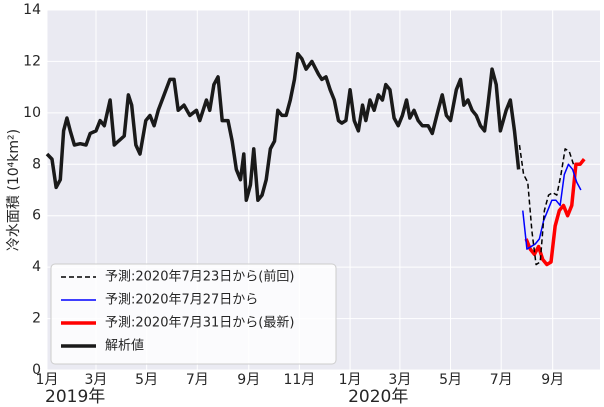  What do you see at coordinates (124, 346) in the screenshot?
I see `legend-label: 解析値` at bounding box center [124, 346].